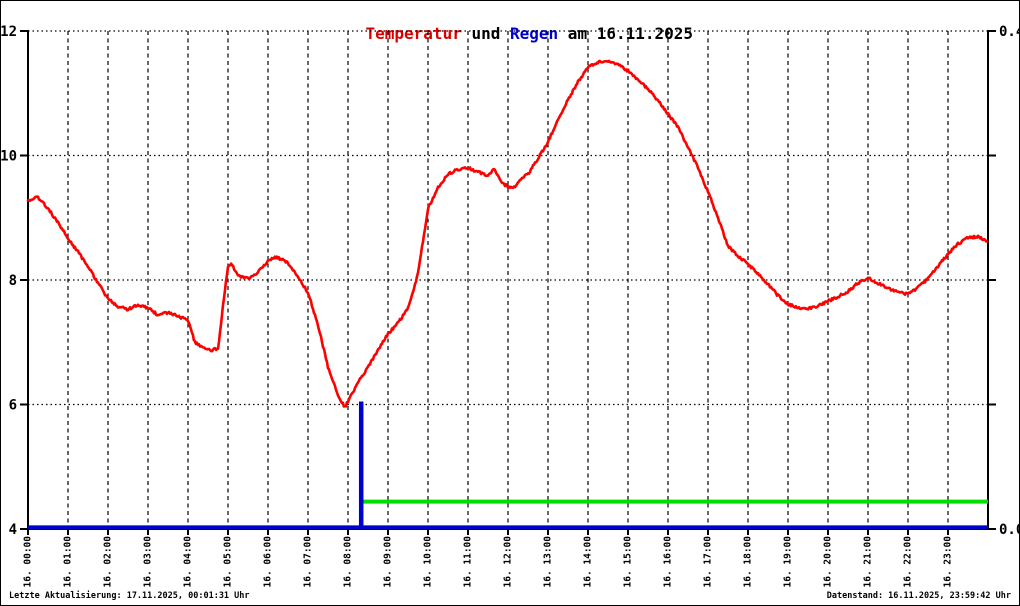  What do you see at coordinates (9, 32) in the screenshot?
I see `left-axis-tick-label: 12` at bounding box center [9, 32].